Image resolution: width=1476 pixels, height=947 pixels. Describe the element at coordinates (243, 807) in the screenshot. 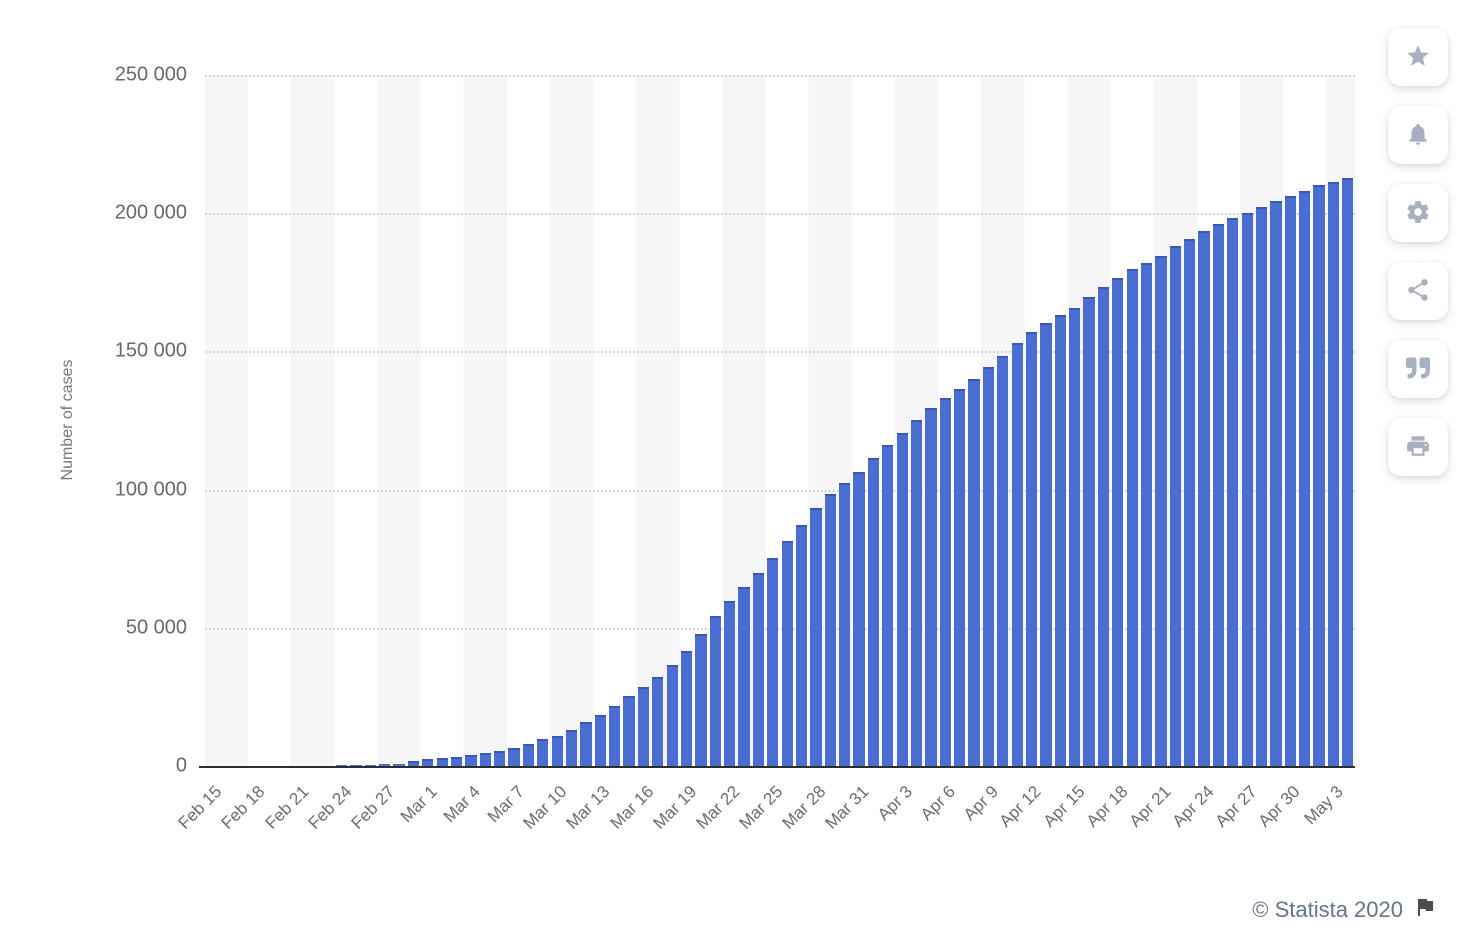

I see `x-tick-label: Feb 18` at that location.